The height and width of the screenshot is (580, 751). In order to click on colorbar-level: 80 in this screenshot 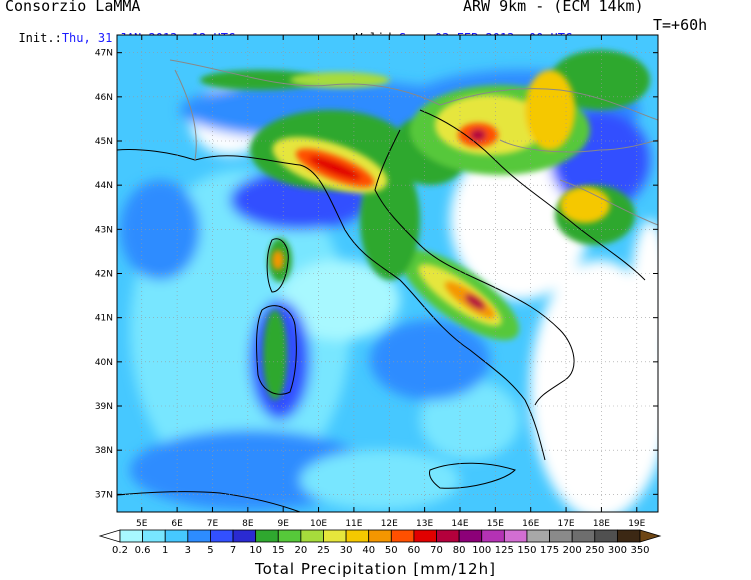, I will do `click(459, 550)`.